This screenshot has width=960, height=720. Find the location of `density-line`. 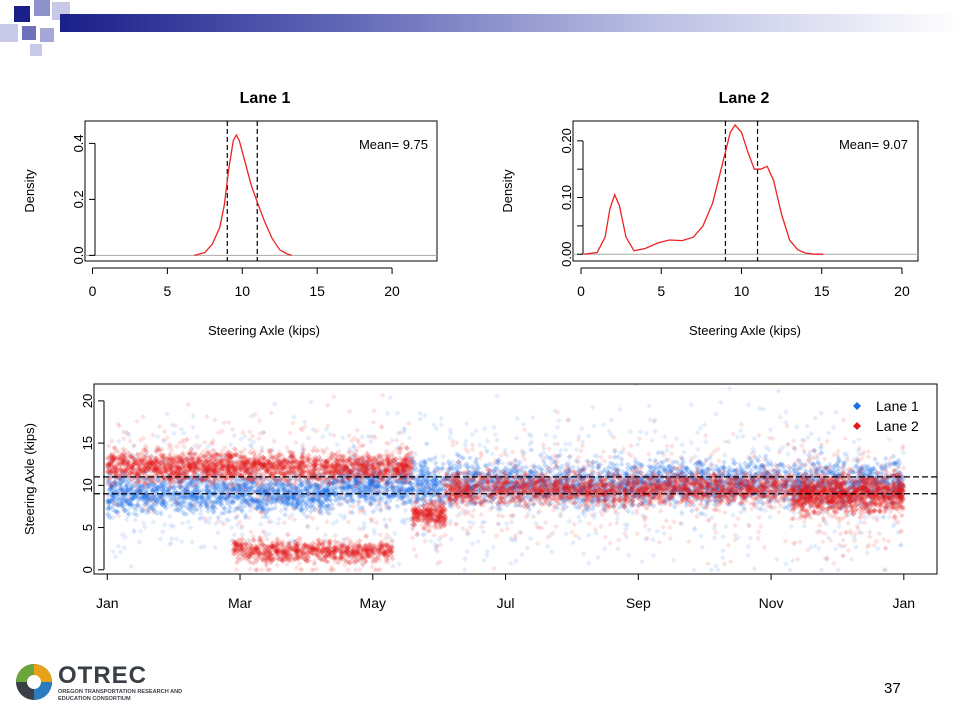

density-line is located at coordinates (243, 195).